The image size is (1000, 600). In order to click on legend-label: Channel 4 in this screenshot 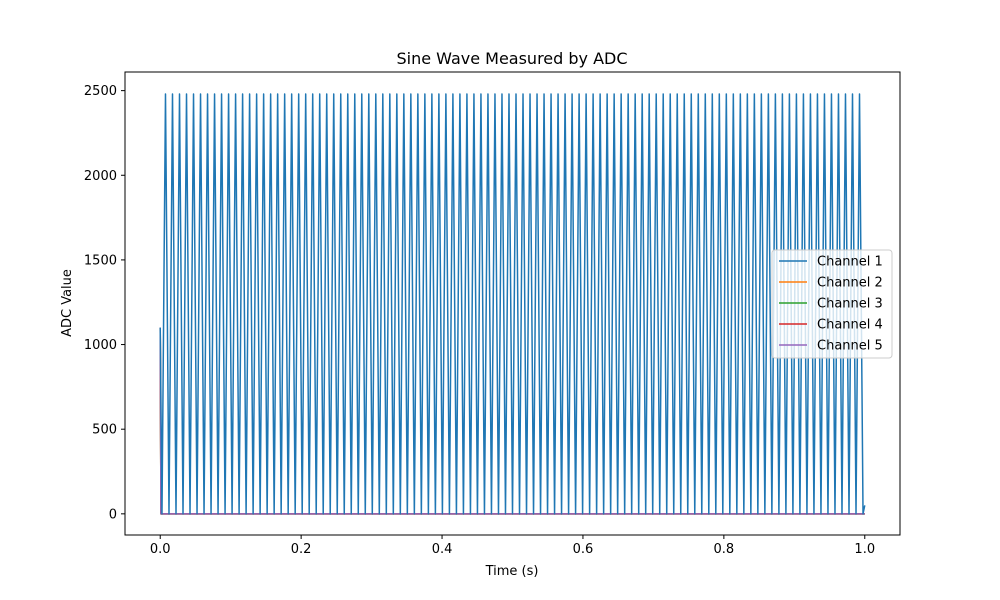, I will do `click(850, 325)`.